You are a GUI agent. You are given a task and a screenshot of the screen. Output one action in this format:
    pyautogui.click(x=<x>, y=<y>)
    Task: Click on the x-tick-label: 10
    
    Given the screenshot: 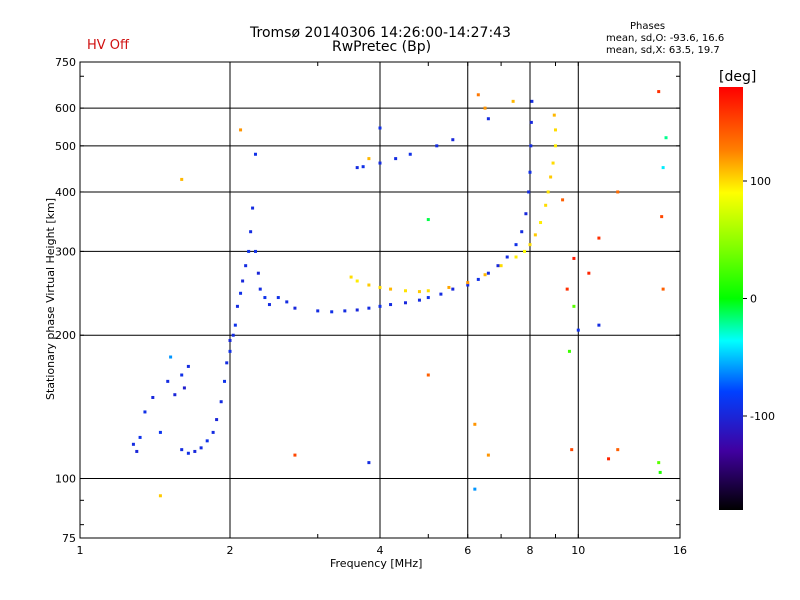 What is the action you would take?
    pyautogui.click(x=578, y=550)
    